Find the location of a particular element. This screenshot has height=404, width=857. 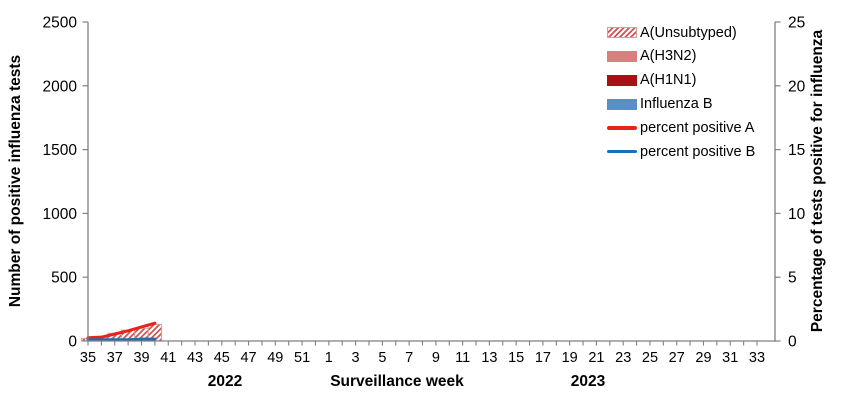

x-tick-label-week-23: 23 is located at coordinates (623, 358).